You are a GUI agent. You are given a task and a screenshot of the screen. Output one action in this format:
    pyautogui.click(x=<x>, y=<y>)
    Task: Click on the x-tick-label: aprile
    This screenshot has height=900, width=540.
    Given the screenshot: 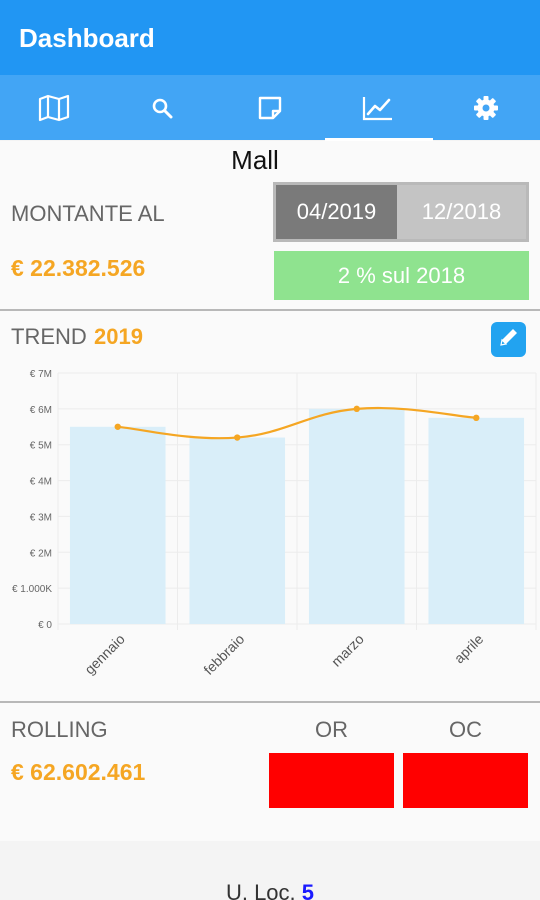 What is the action you would take?
    pyautogui.click(x=469, y=649)
    